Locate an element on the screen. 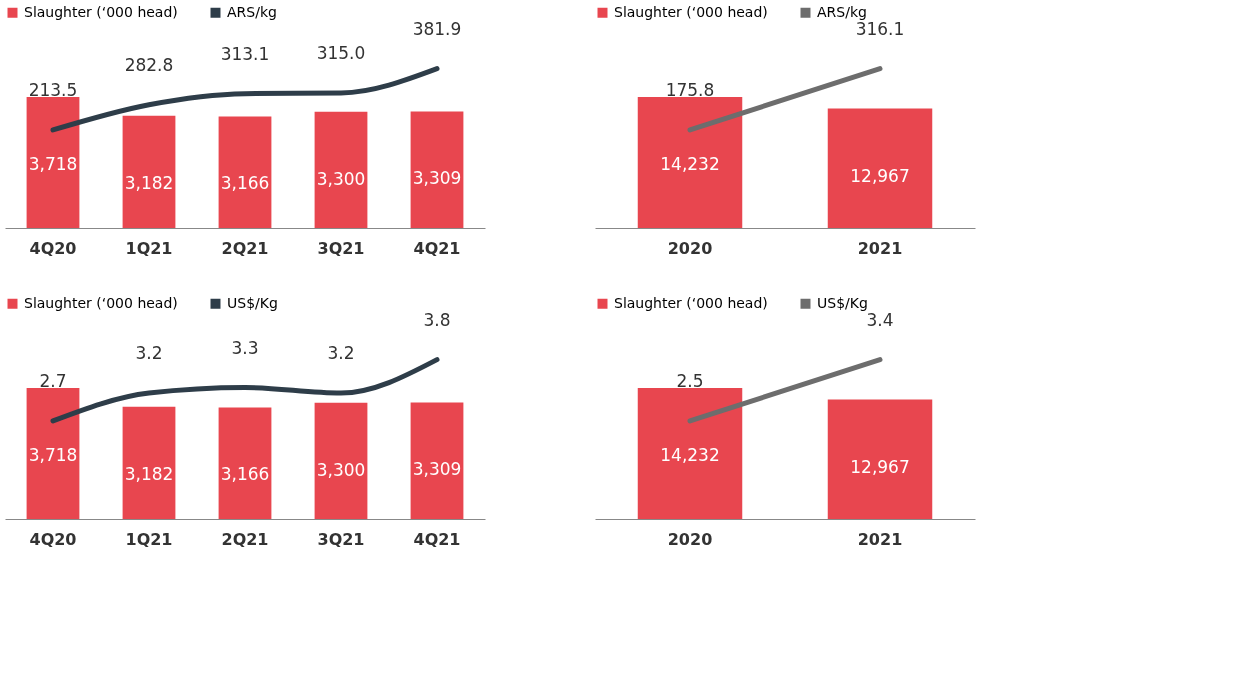  data-label: 213.5 is located at coordinates (53, 89).